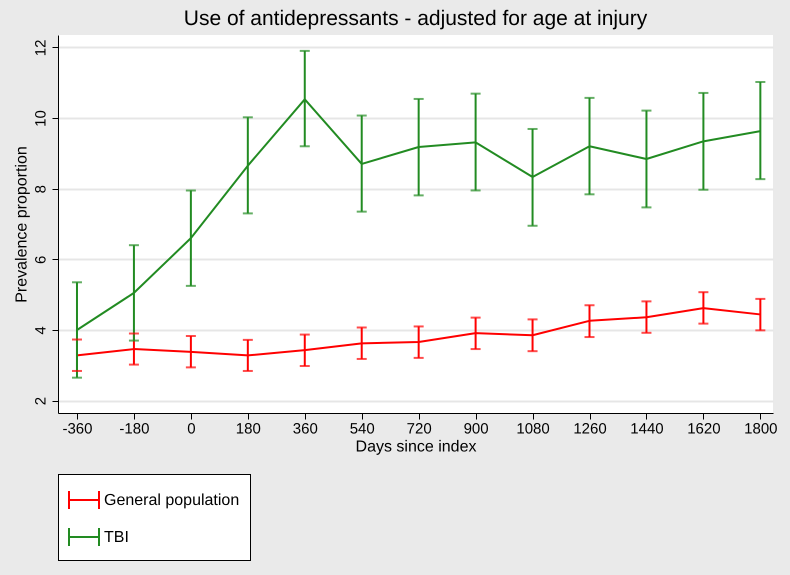  I want to click on x-axis-title: Days since index, so click(416, 447).